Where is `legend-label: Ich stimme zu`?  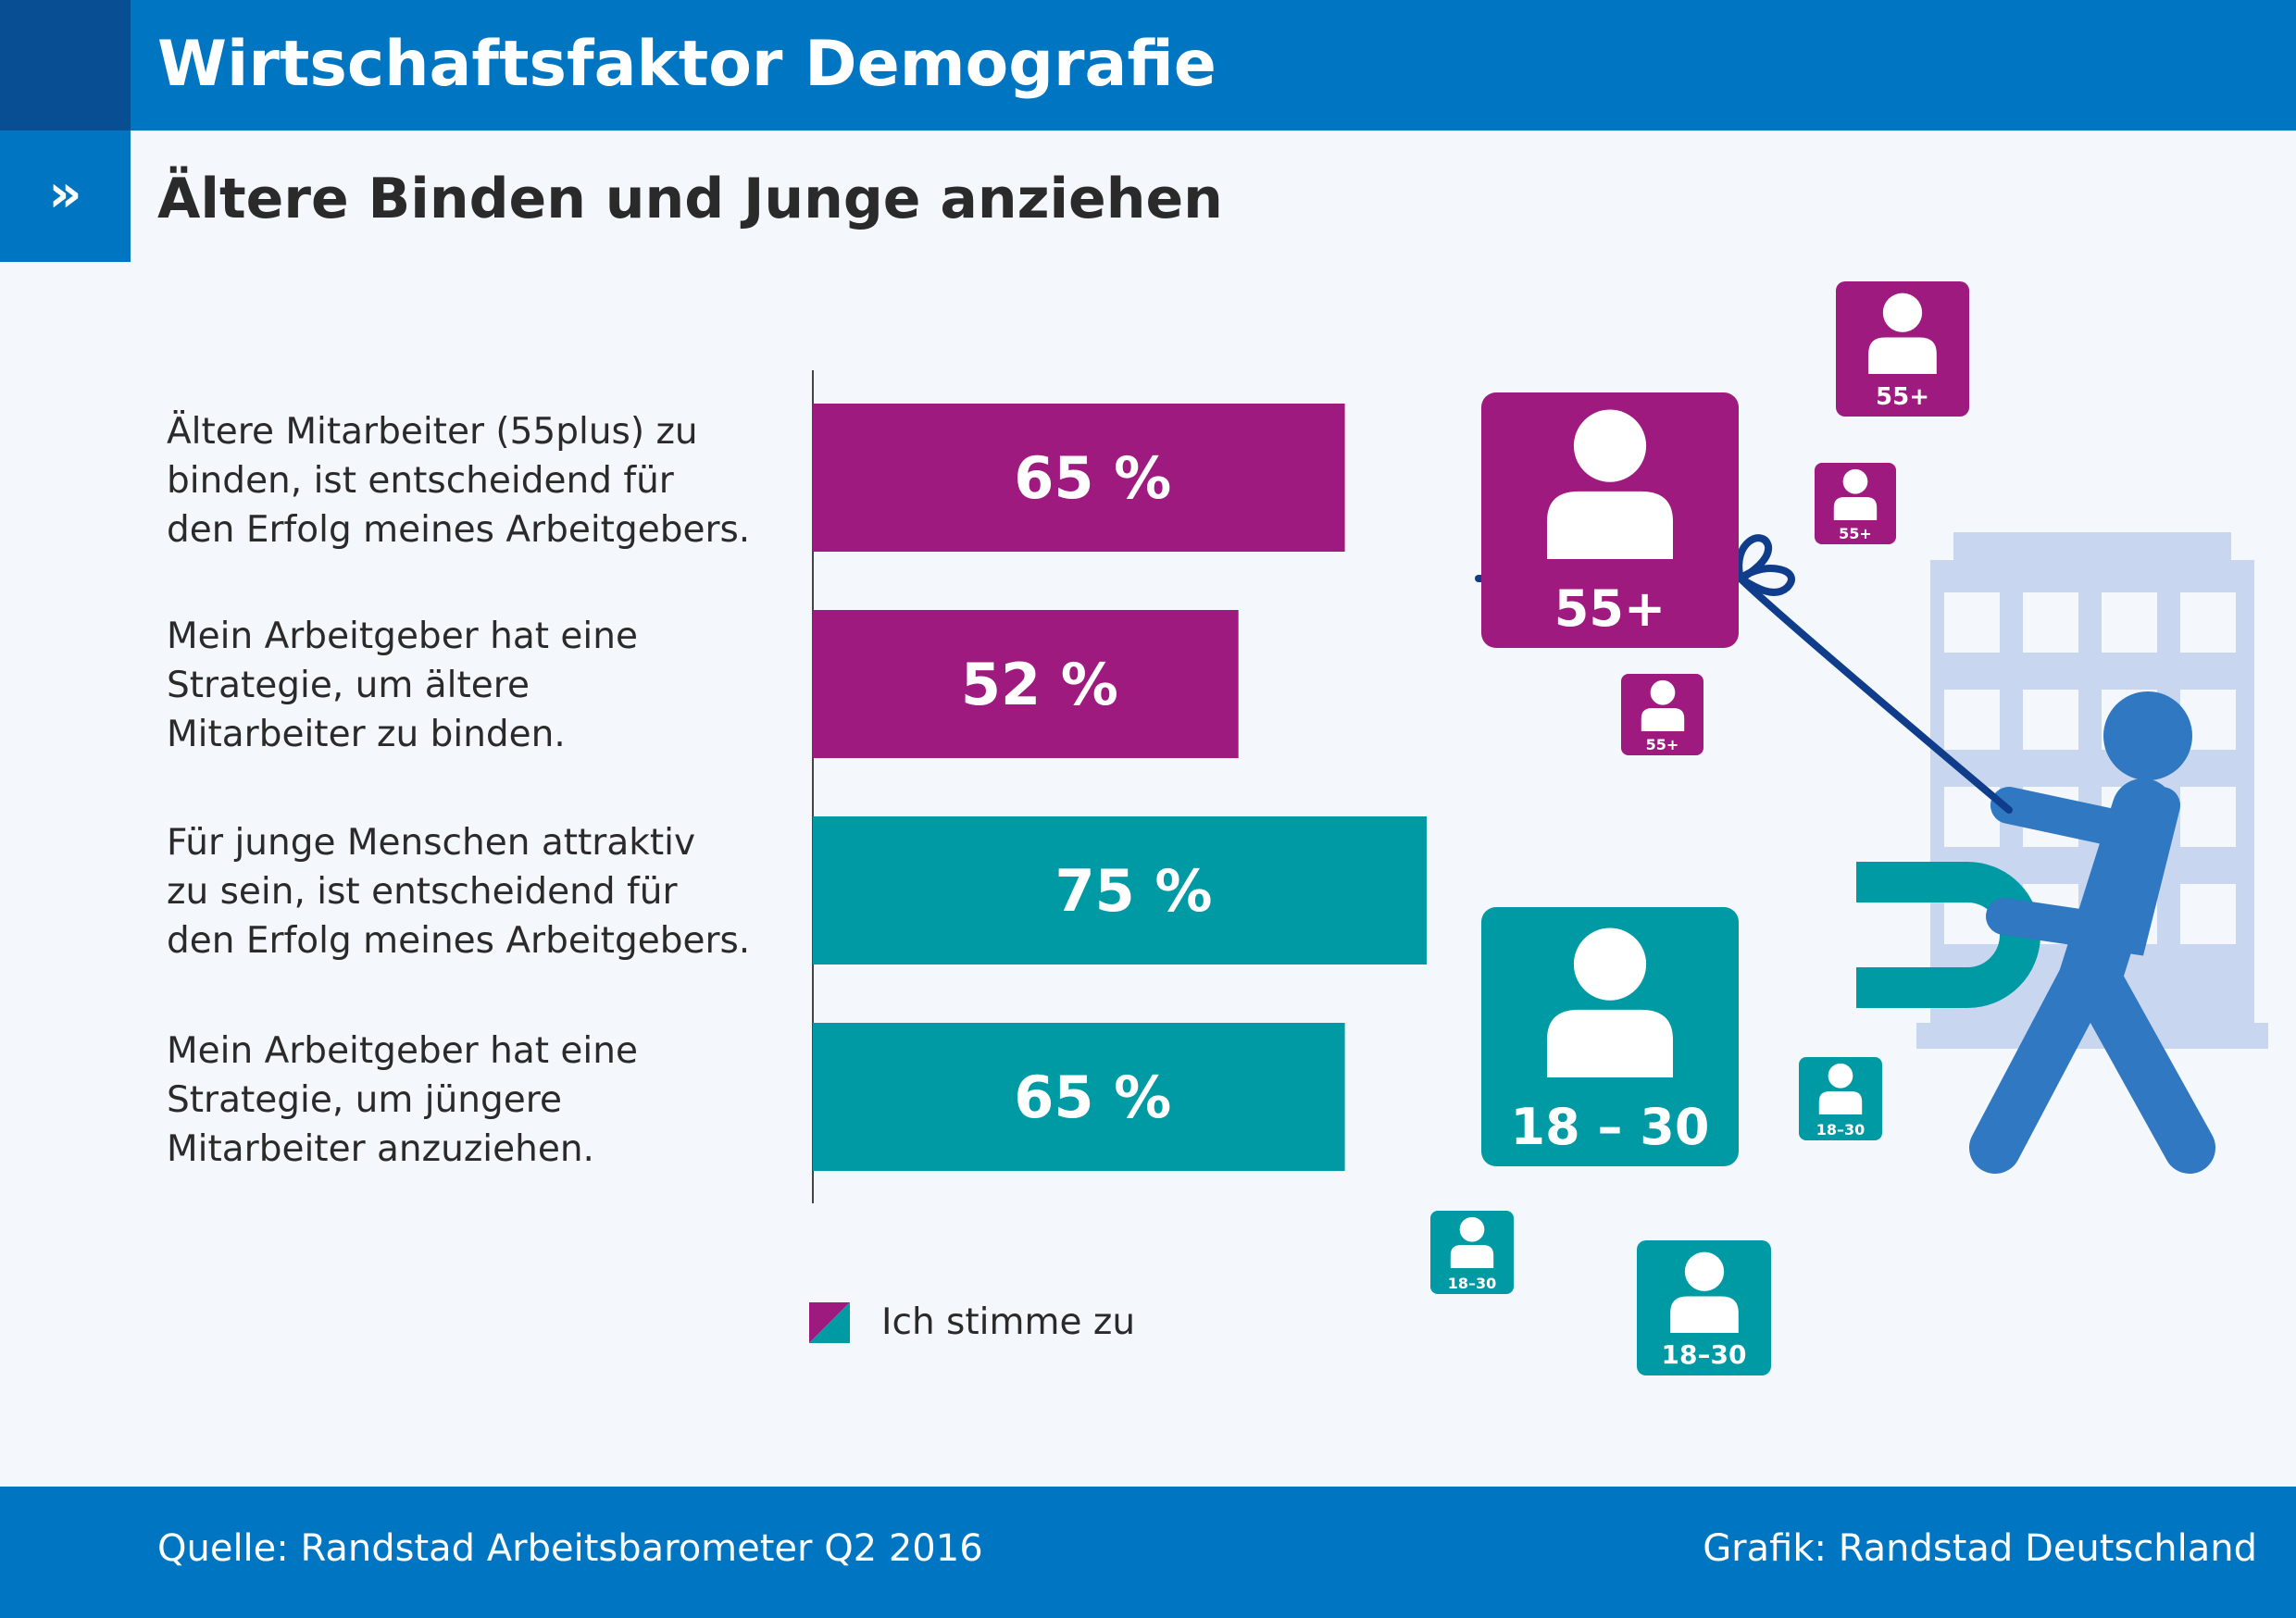 legend-label: Ich stimme zu is located at coordinates (1008, 1322).